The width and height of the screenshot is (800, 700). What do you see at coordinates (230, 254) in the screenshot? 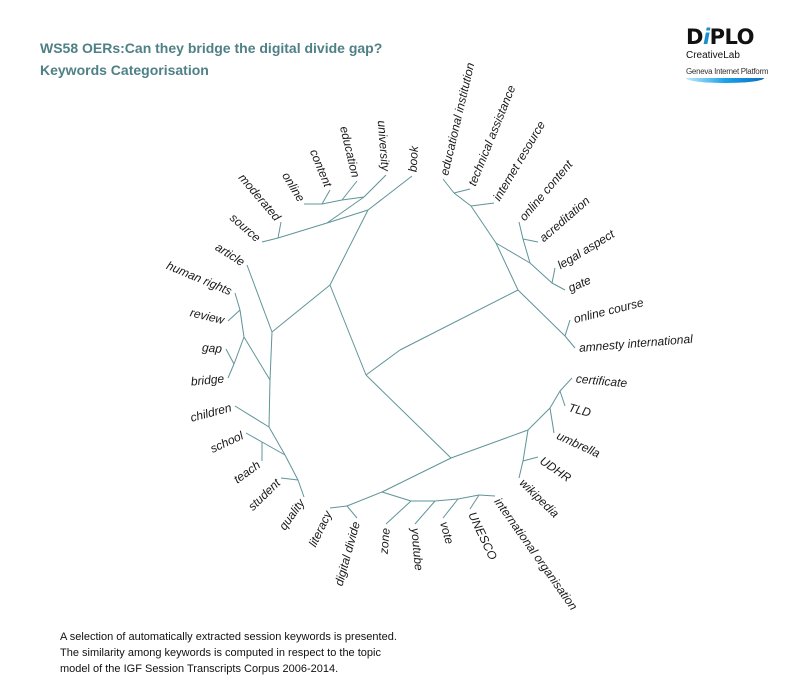
I see `keyword-label: article` at bounding box center [230, 254].